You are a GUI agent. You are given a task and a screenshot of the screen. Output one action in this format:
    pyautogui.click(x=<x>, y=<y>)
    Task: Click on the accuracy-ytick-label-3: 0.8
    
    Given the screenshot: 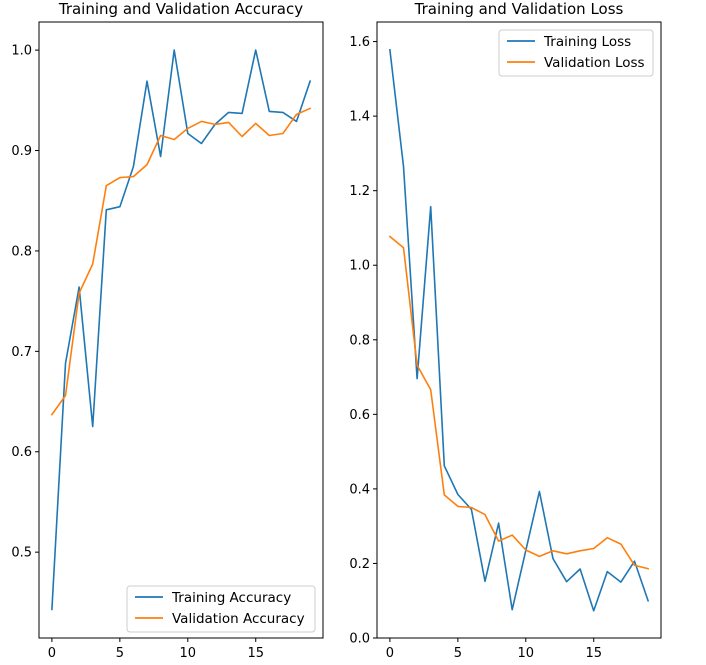 What is the action you would take?
    pyautogui.click(x=21, y=251)
    